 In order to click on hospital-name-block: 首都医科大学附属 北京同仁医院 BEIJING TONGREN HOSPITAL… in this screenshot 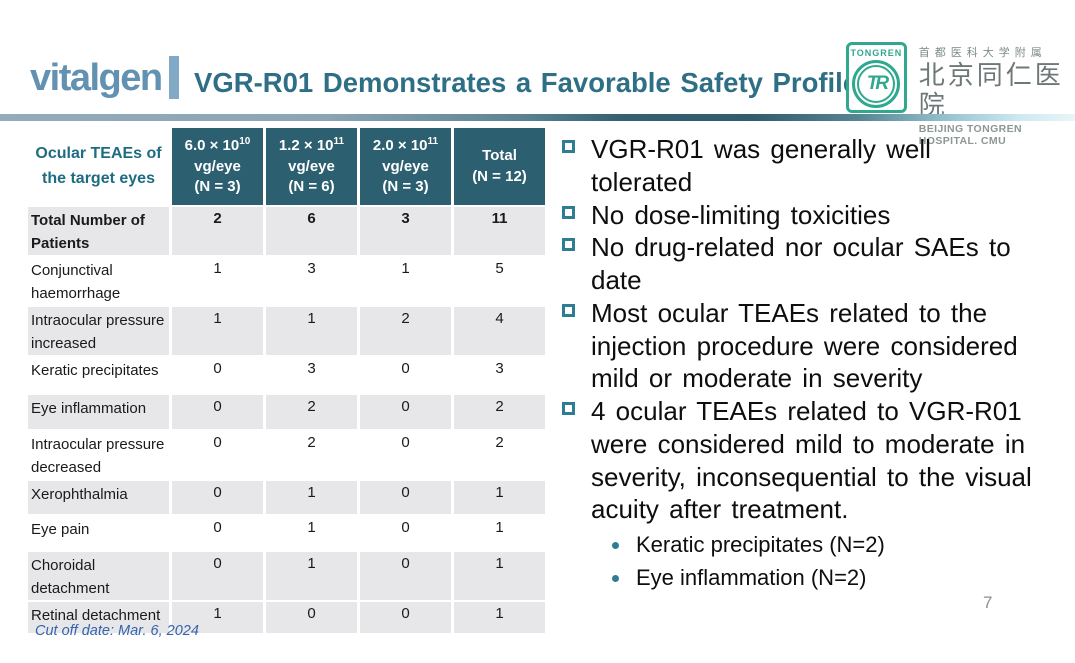, I will do `click(997, 94)`.